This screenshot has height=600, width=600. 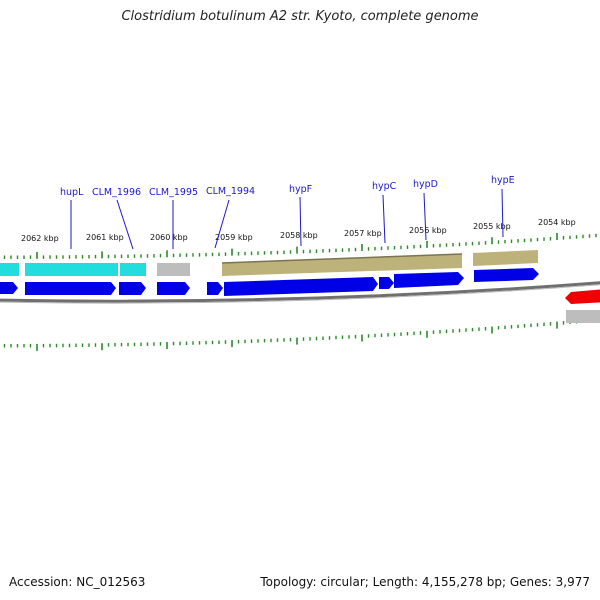 I want to click on gene-label-hypC: hypC, so click(x=384, y=186).